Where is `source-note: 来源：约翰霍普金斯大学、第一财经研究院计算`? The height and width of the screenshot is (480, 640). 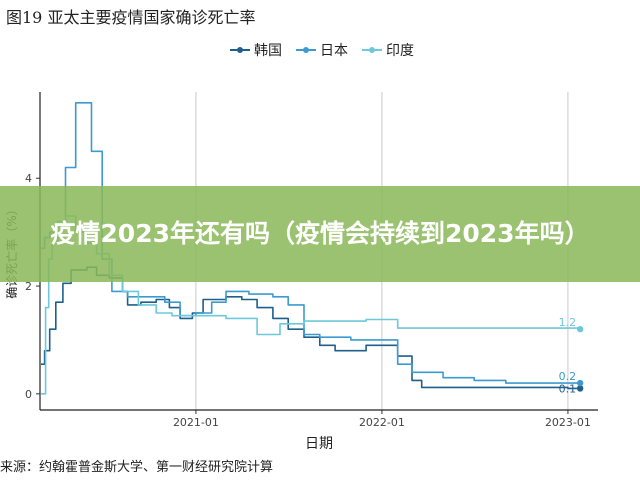 source-note: 来源：约翰霍普金斯大学、第一财经研究院计算 is located at coordinates (137, 467).